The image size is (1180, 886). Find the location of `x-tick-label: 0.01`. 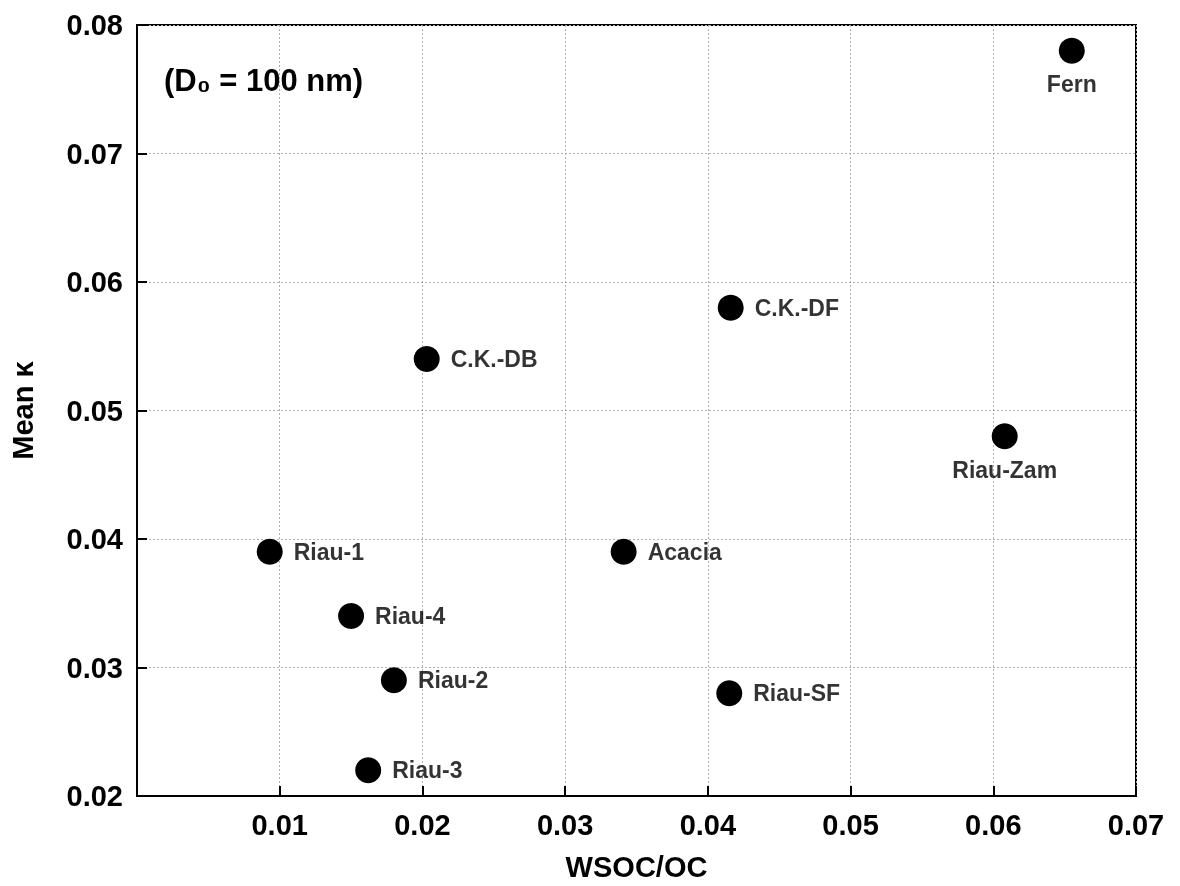

x-tick-label: 0.01 is located at coordinates (279, 824).